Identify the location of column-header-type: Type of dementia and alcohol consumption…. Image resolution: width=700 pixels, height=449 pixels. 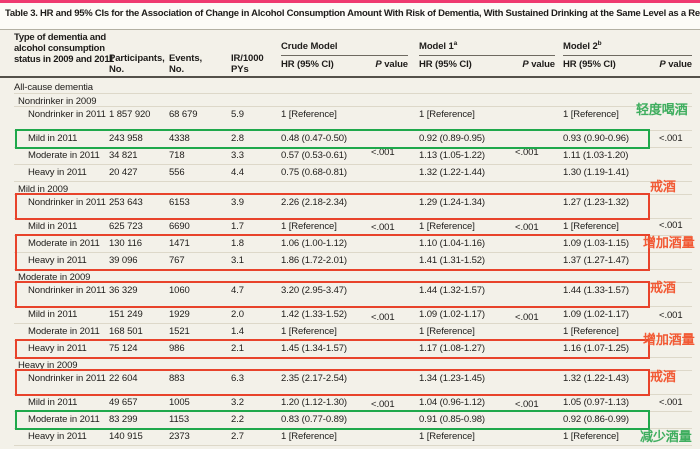
(64, 48).